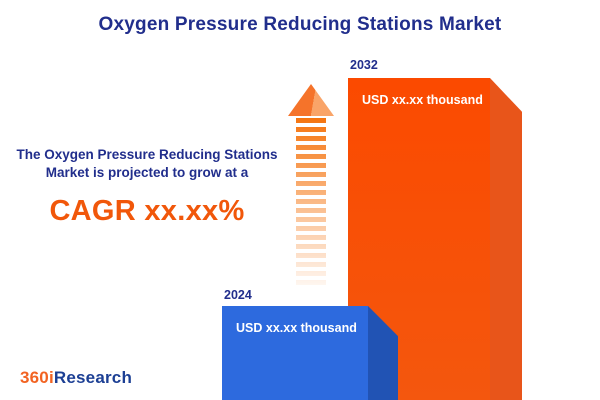 The height and width of the screenshot is (400, 600). Describe the element at coordinates (147, 211) in the screenshot. I see `cagr-value: CAGR xx.xx%` at that location.